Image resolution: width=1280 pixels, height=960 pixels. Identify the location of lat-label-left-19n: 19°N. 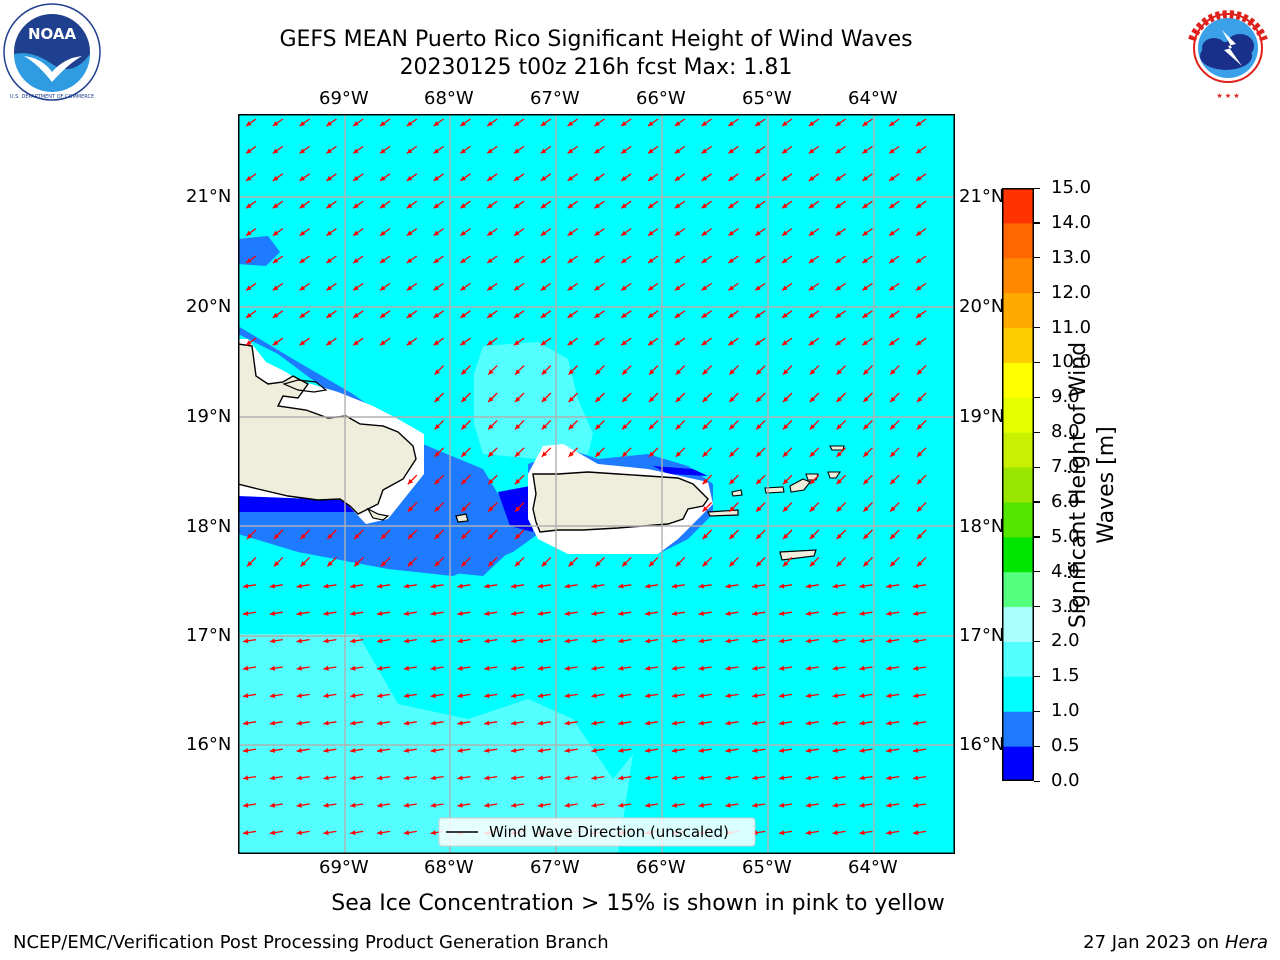
(209, 416).